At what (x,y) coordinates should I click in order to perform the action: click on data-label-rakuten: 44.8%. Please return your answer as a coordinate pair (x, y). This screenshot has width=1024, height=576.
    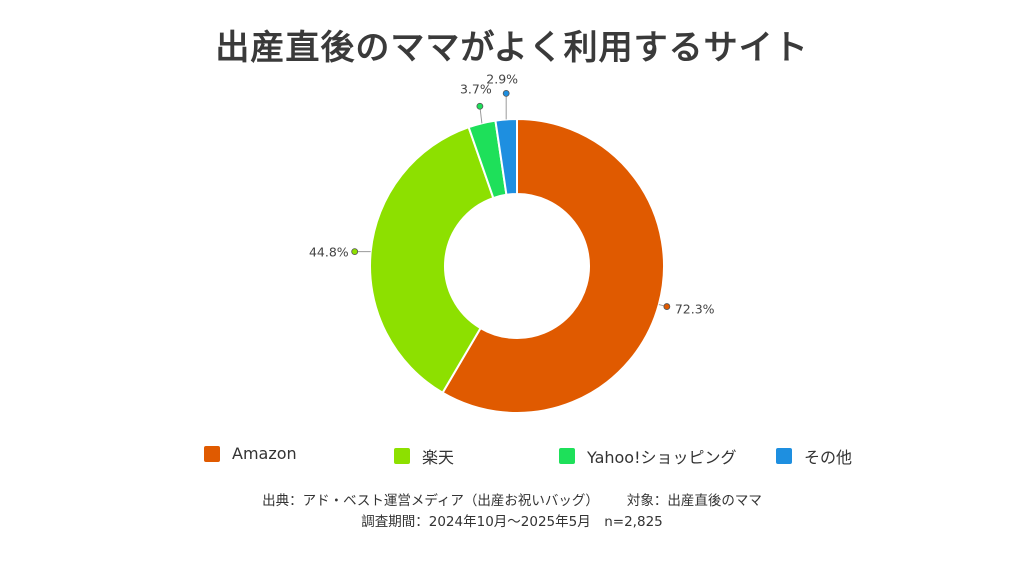
    Looking at the image, I should click on (329, 252).